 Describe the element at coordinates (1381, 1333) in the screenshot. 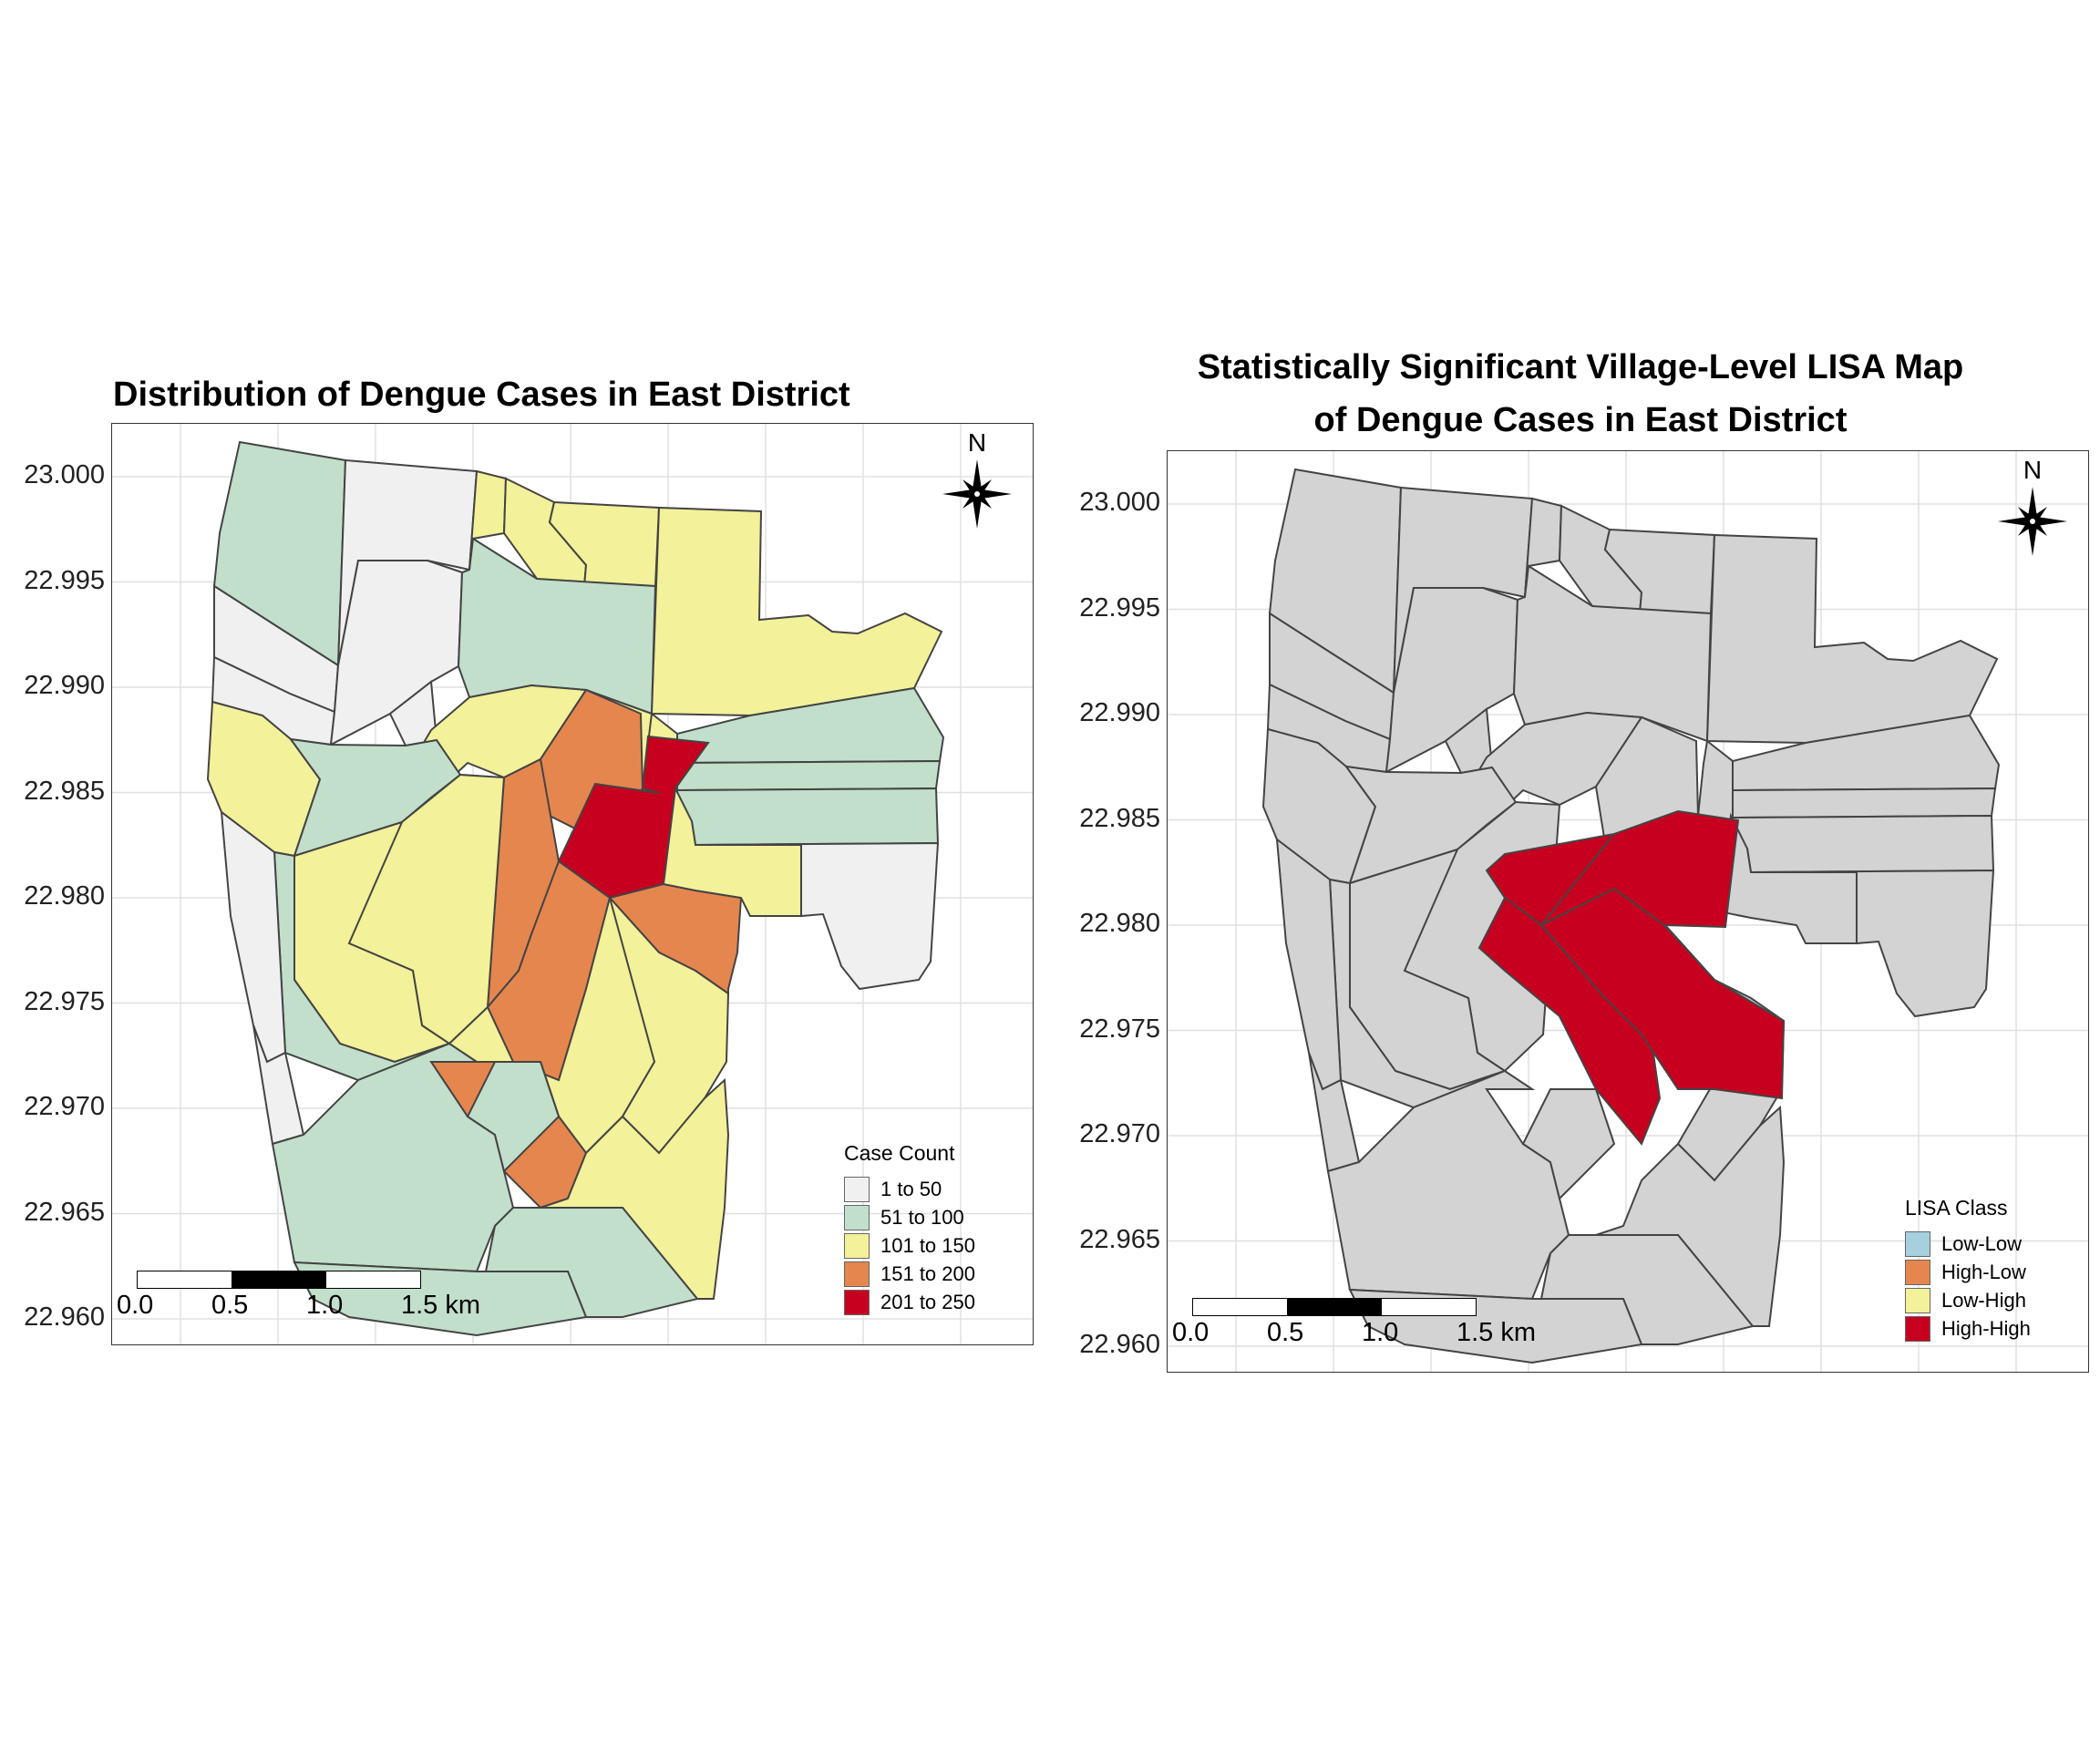

I see `right-scale-label: 1.0` at that location.